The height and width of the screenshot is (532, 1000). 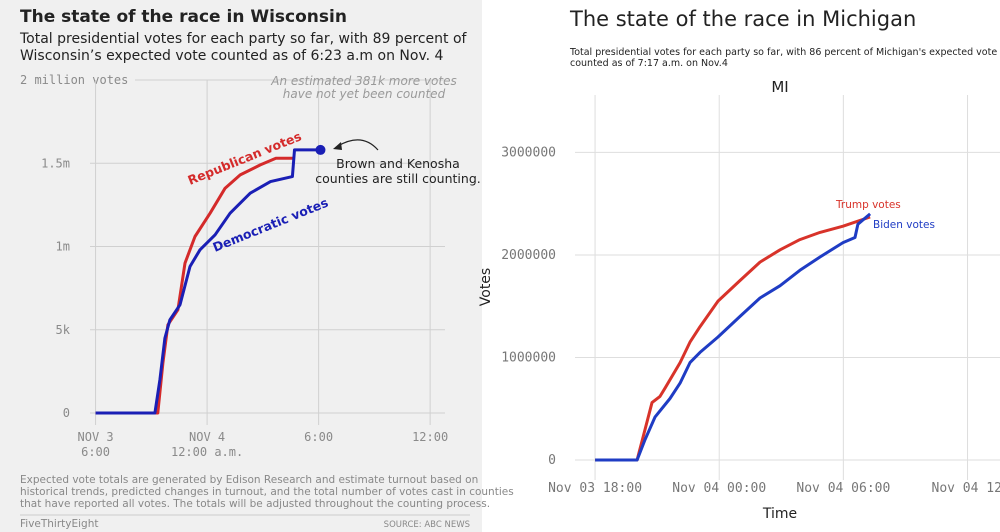 I want to click on y-tick-label: 3000000, so click(x=528, y=152).